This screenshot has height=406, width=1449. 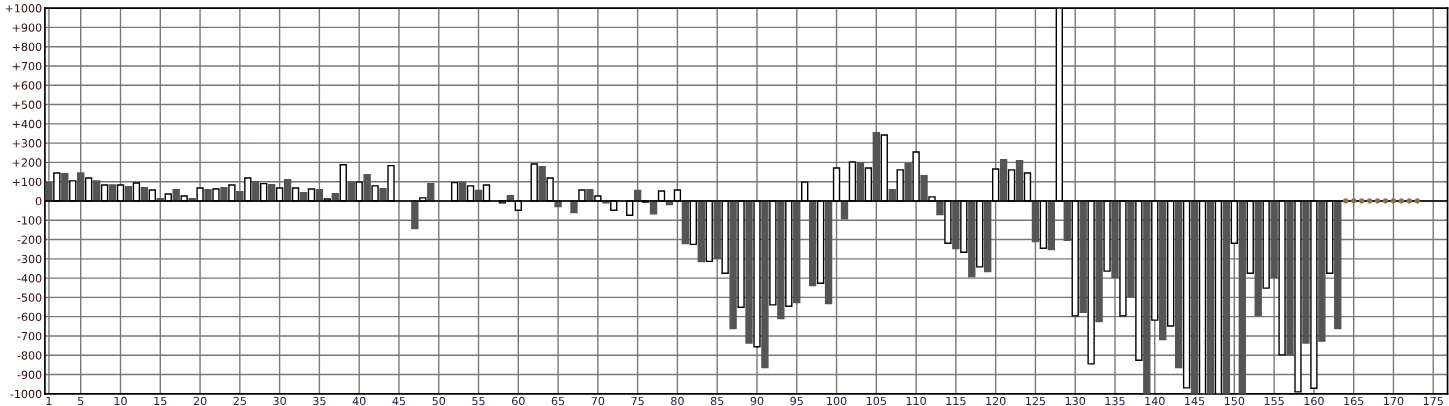 What do you see at coordinates (27, 104) in the screenshot?
I see `y-tick-label: +500` at bounding box center [27, 104].